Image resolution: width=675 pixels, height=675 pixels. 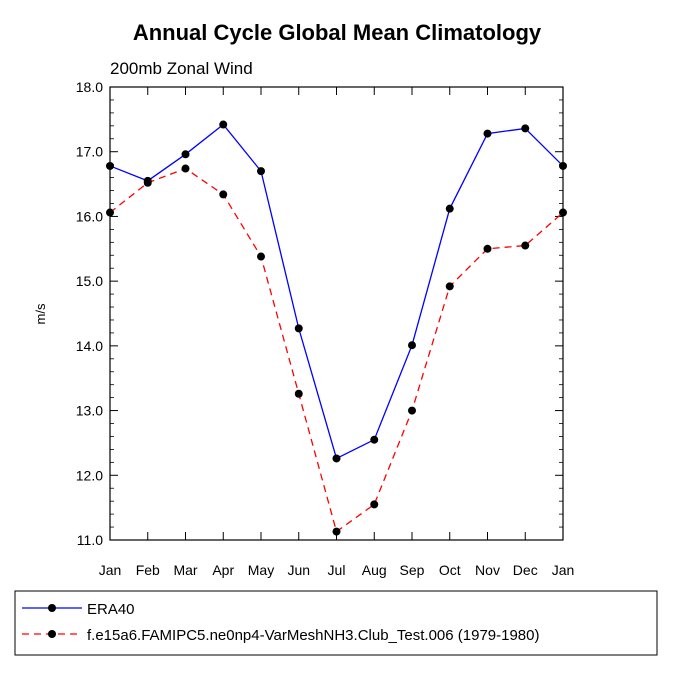 I want to click on x-tick-label: Dec, so click(x=525, y=570).